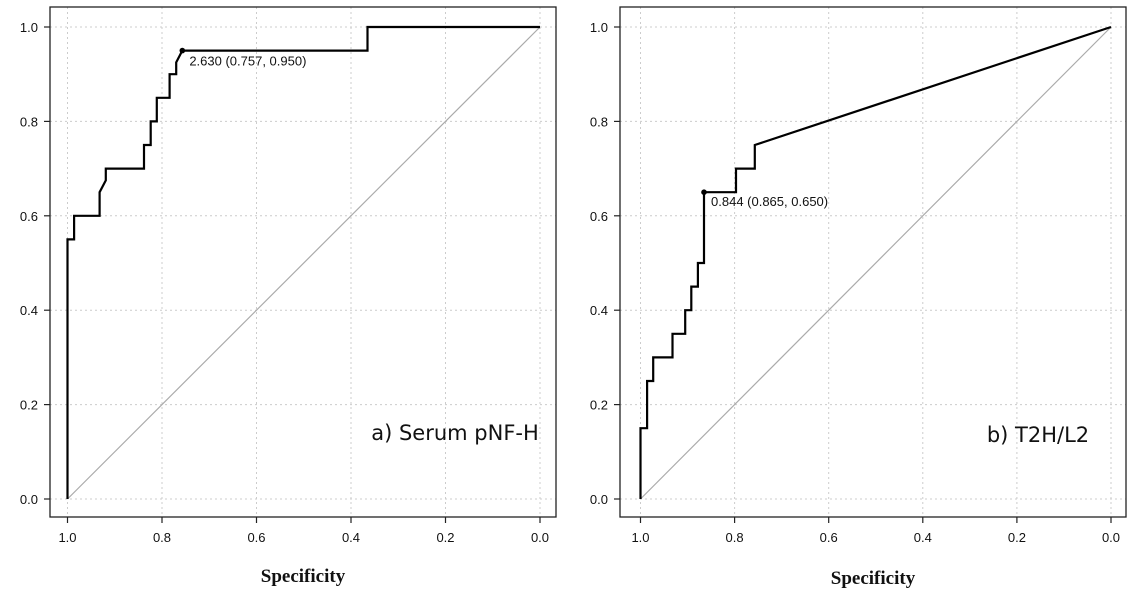 The width and height of the screenshot is (1129, 589). Describe the element at coordinates (455, 433) in the screenshot. I see `panel-title: a) Serum pNF-H` at that location.